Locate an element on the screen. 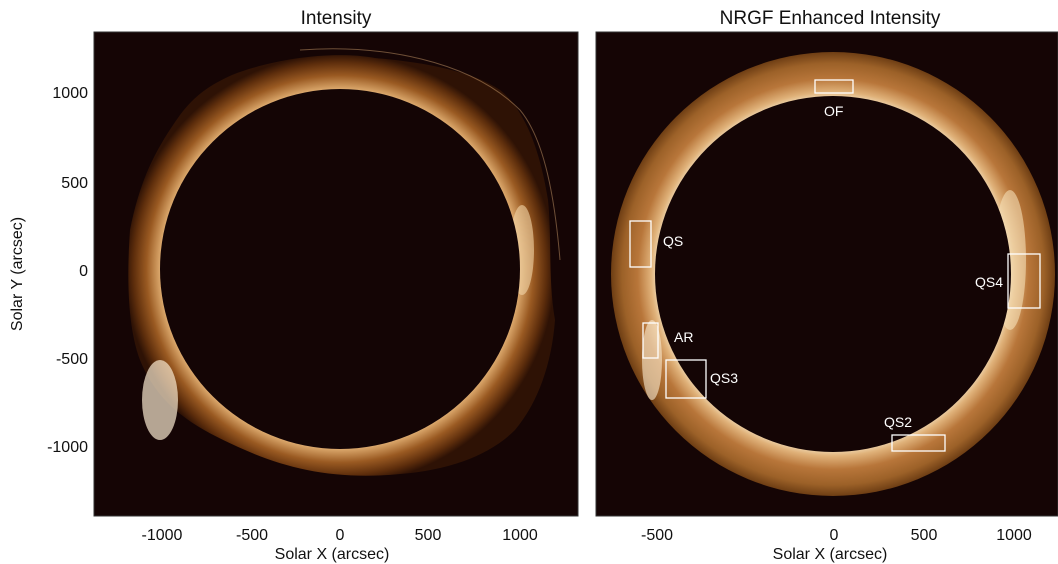 The width and height of the screenshot is (1058, 564). y-tick-label: 500 is located at coordinates (74, 183).